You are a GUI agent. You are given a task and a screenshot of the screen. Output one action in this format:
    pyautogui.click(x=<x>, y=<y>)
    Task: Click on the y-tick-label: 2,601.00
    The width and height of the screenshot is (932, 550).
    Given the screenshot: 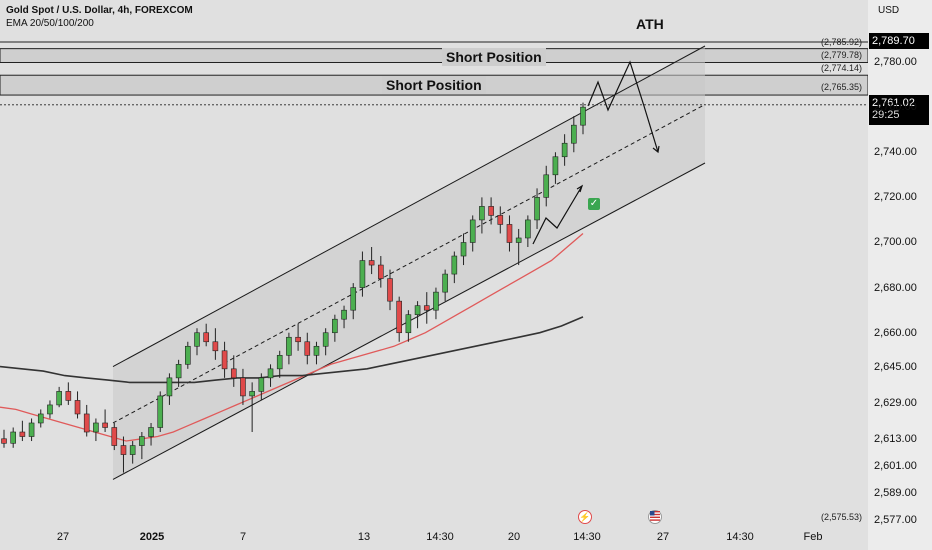 What is the action you would take?
    pyautogui.click(x=895, y=465)
    